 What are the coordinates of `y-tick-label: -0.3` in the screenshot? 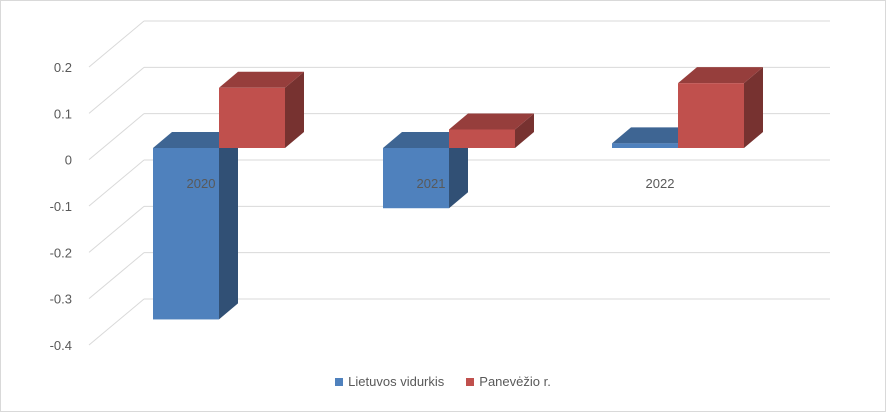 It's located at (61, 299).